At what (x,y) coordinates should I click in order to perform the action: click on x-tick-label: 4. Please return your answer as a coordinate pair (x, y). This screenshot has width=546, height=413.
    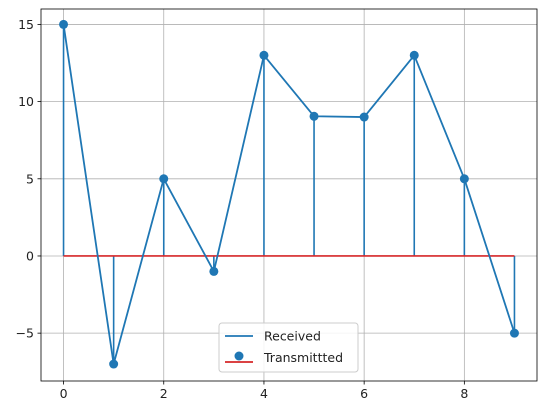
    Looking at the image, I should click on (264, 393).